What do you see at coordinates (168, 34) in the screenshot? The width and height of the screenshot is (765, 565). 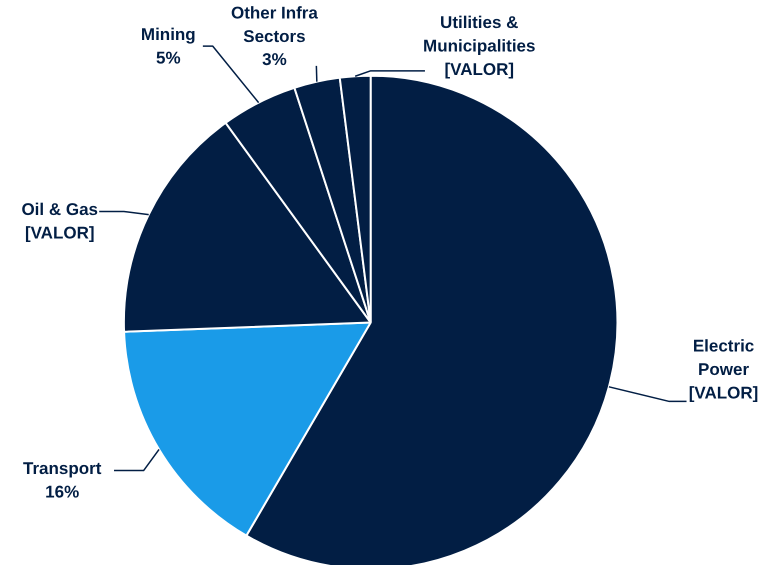 I see `slice-label: Mining` at bounding box center [168, 34].